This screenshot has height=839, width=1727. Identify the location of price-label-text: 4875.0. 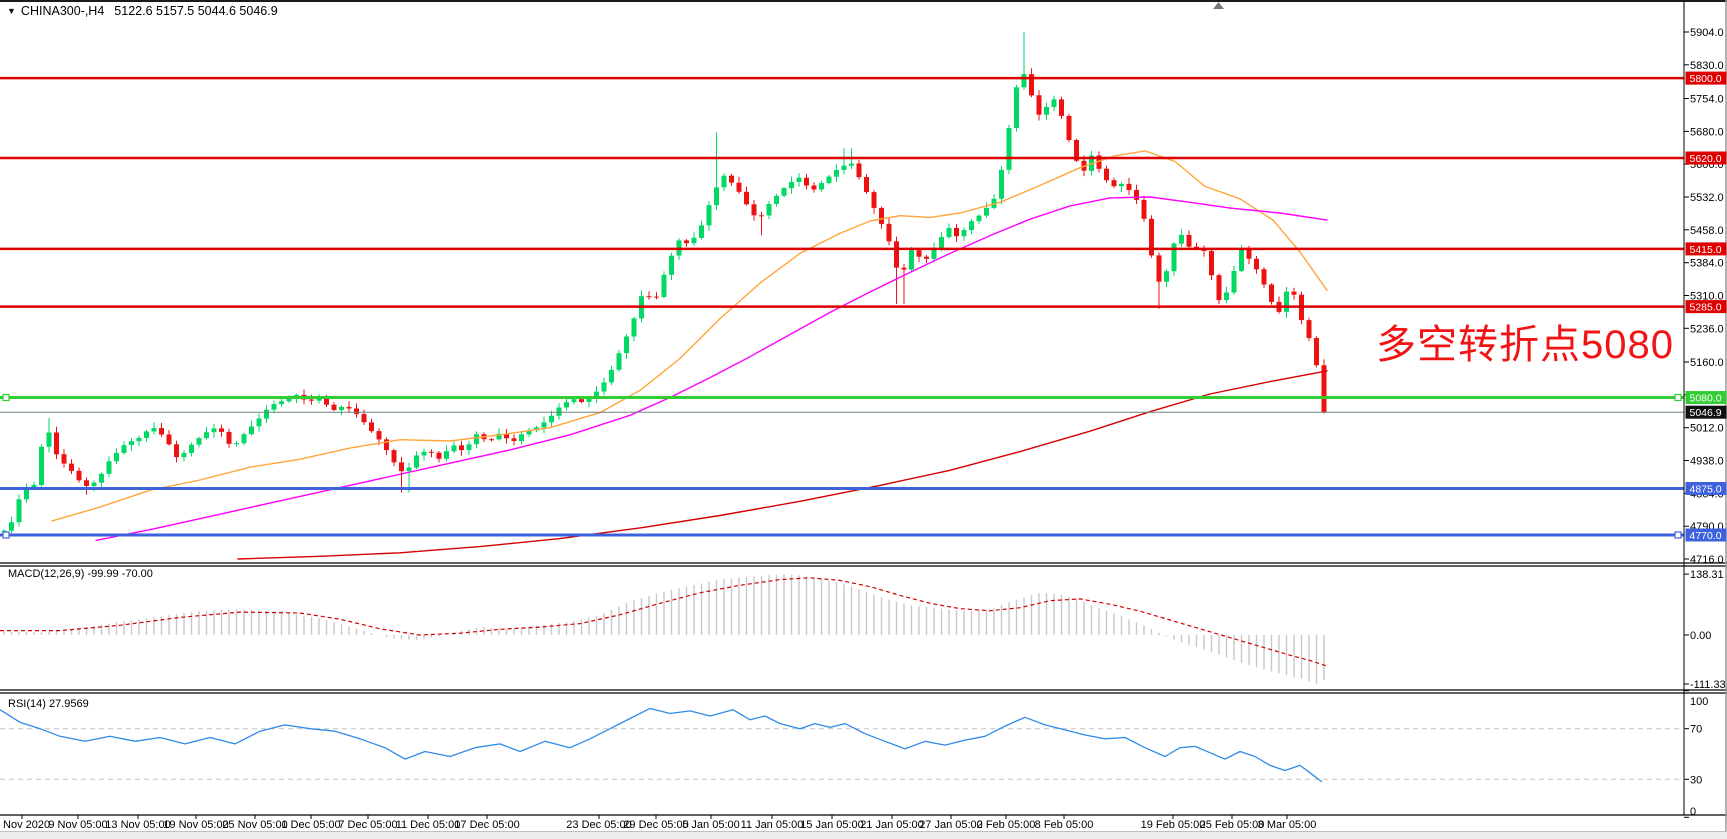
(1706, 490).